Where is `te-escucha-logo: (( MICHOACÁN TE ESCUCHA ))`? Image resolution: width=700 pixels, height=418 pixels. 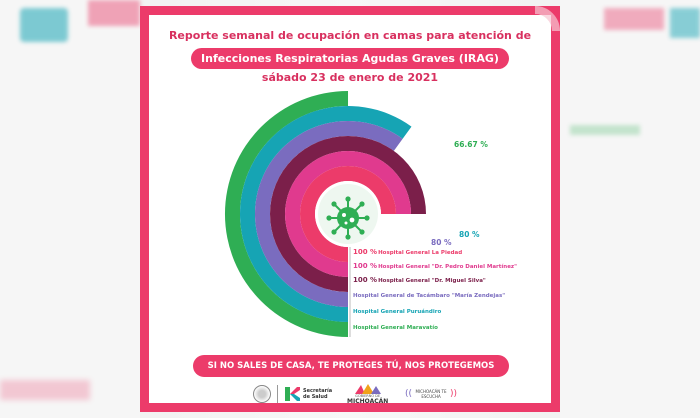
te-escucha-logo: (( MICHOACÁN TE ESCUCHA )) is located at coordinates (431, 394).